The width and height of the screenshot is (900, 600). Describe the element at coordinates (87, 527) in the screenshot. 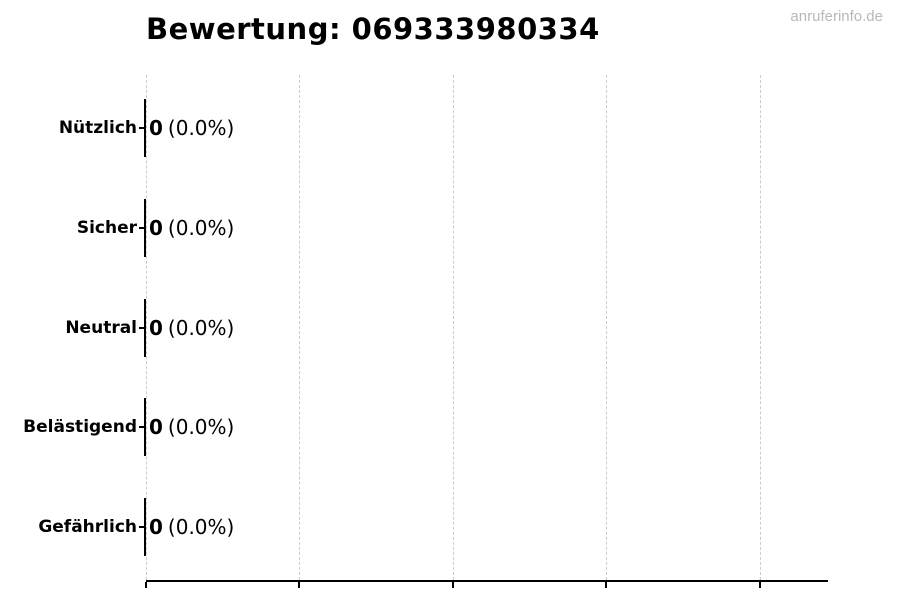

I see `category-label: Gefährlich` at that location.